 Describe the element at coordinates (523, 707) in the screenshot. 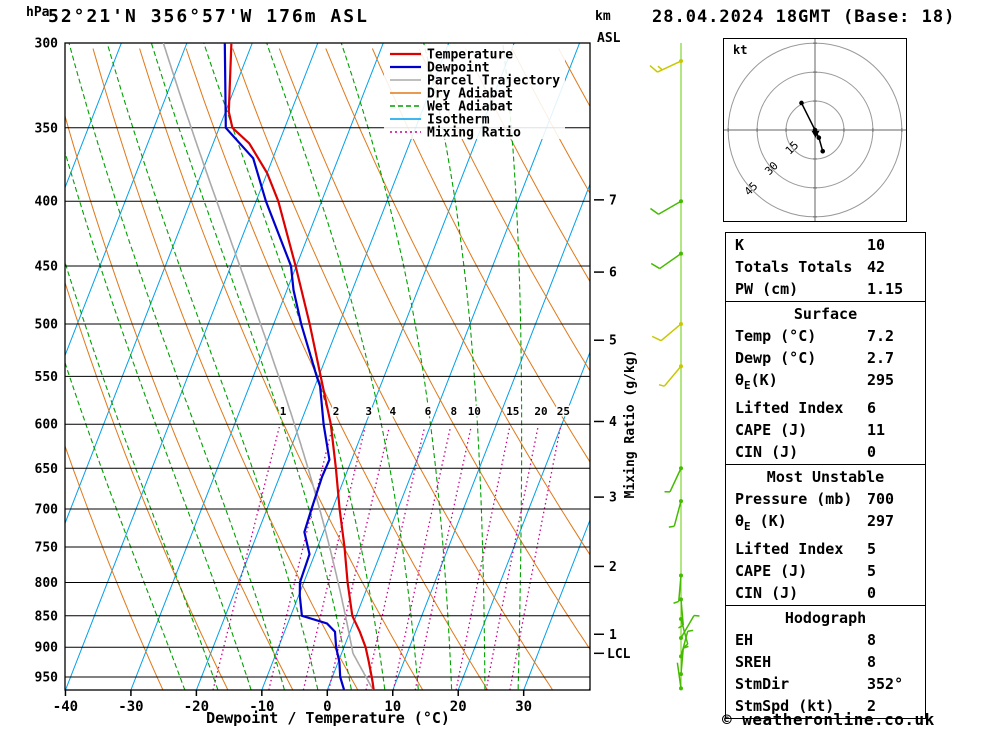

I see `svg-text: 30` at that location.